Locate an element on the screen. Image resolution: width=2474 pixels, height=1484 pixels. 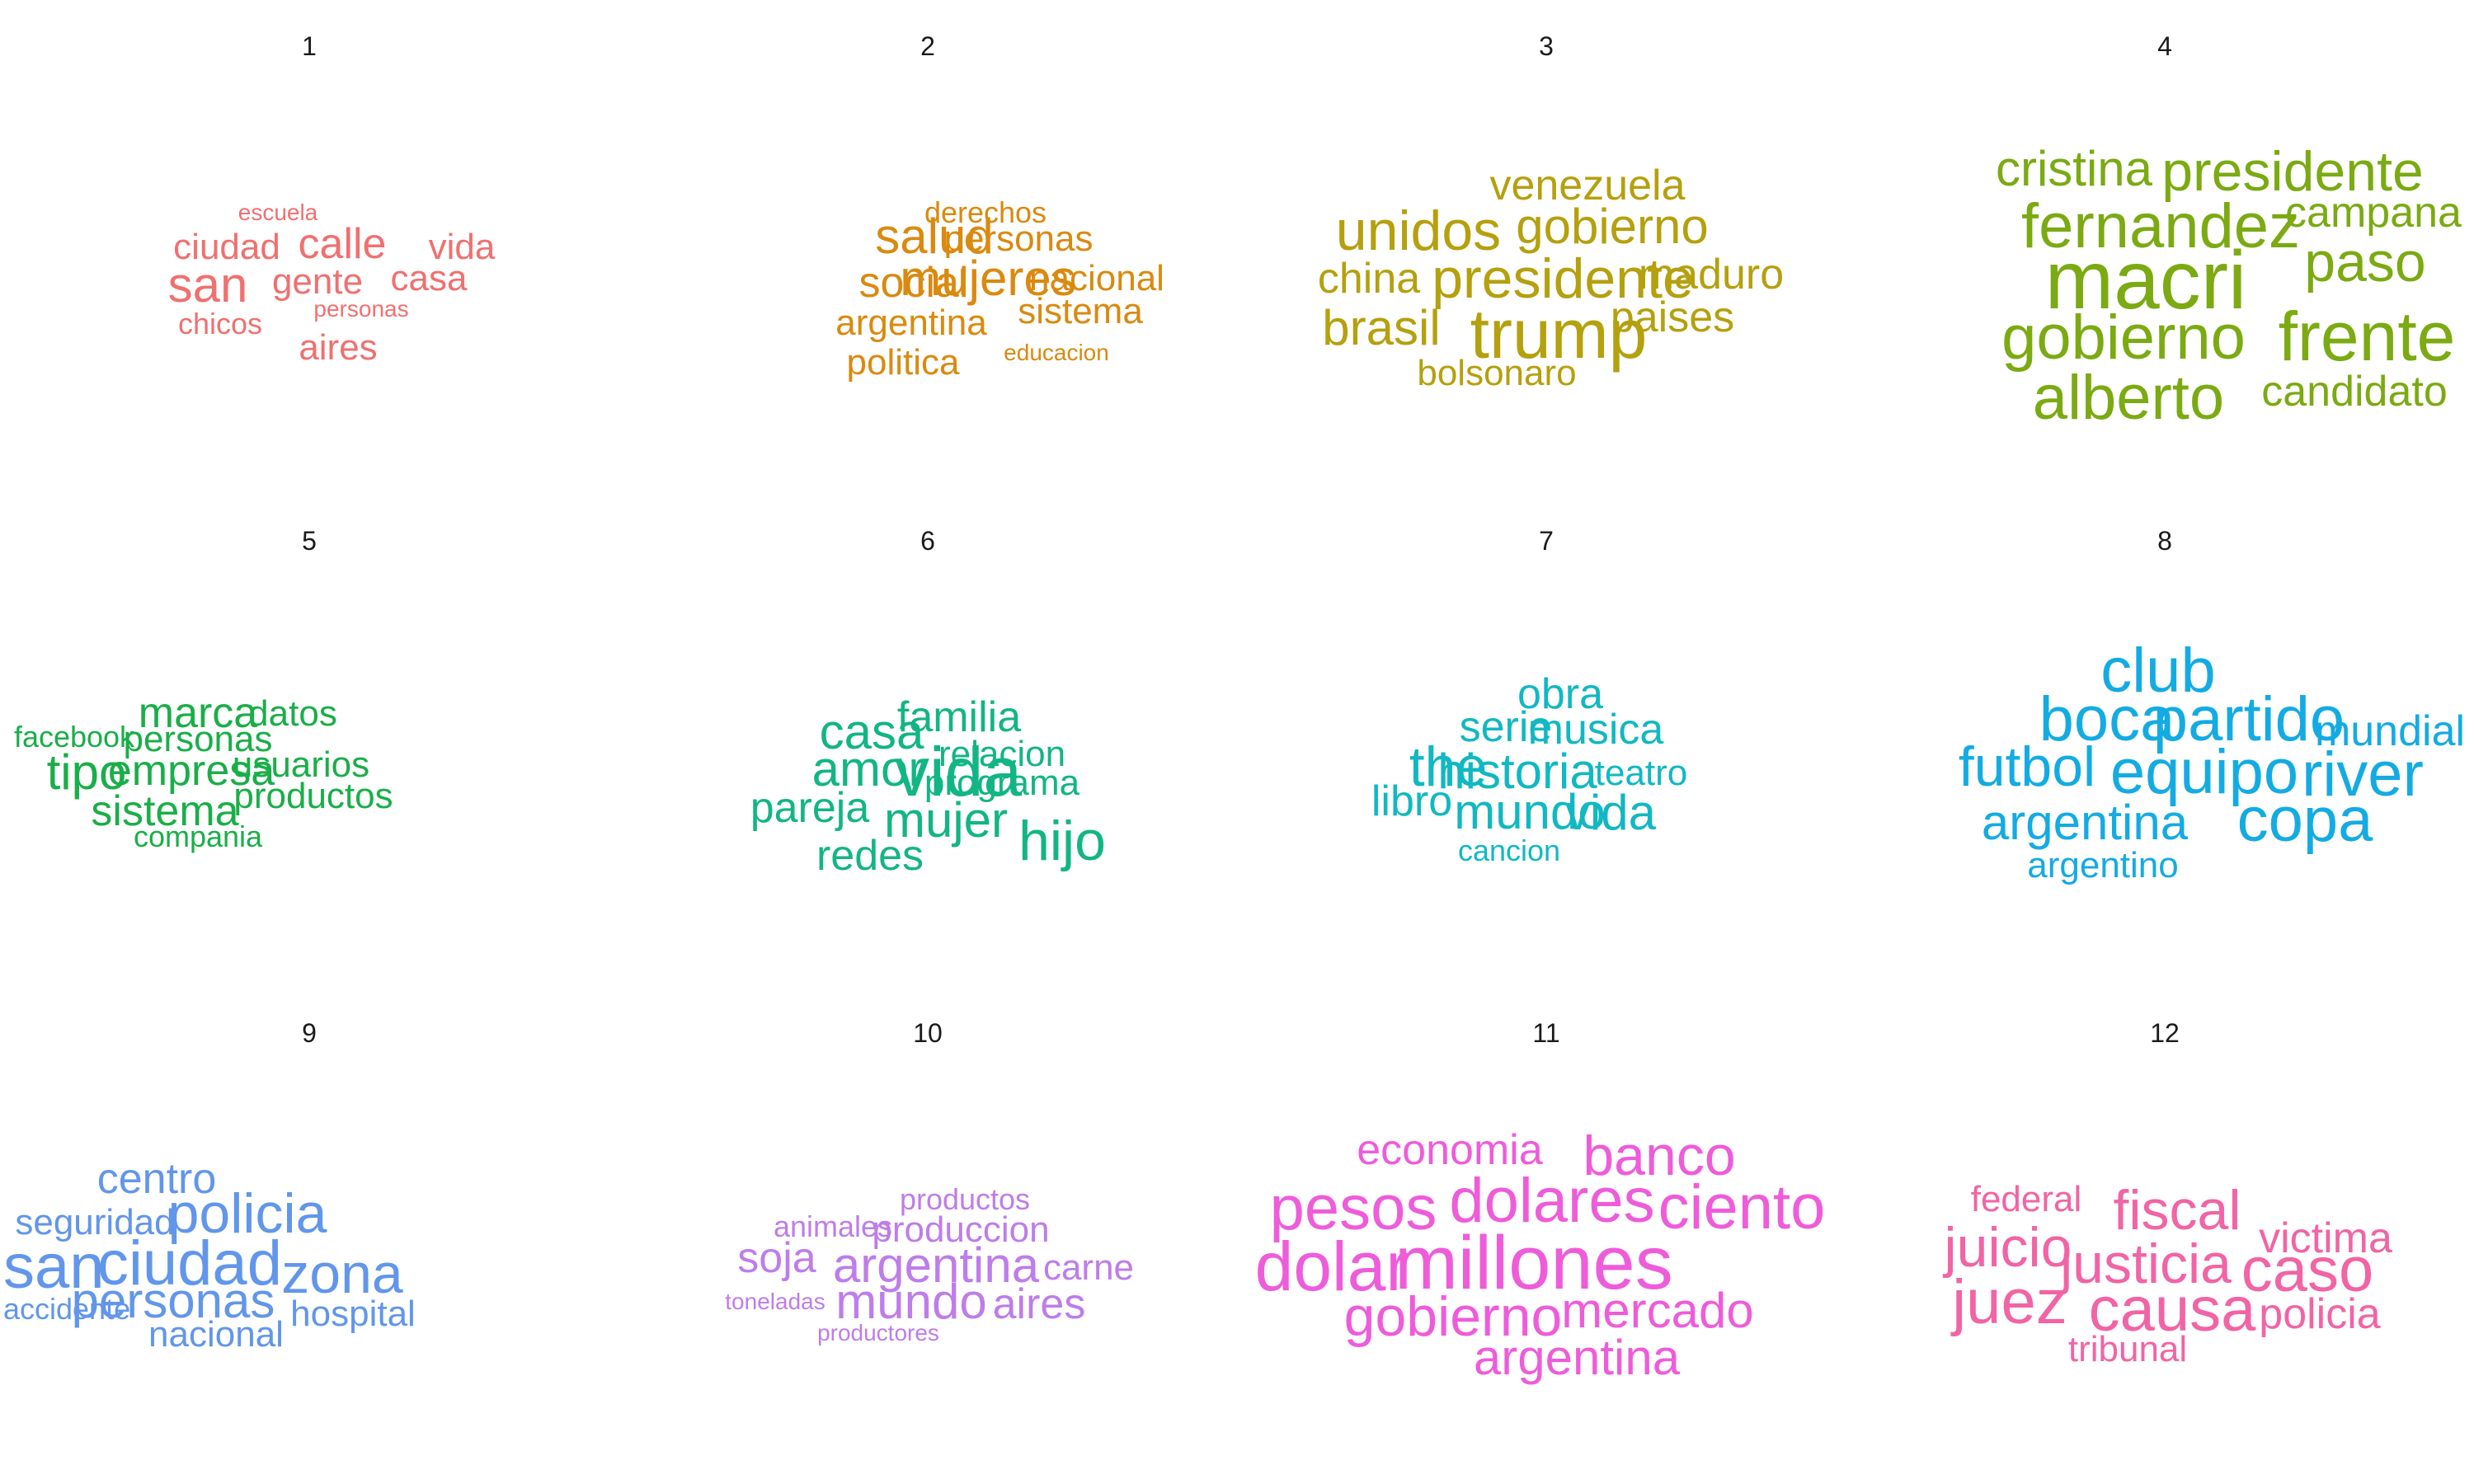
cloud-word: derechos is located at coordinates (985, 212).